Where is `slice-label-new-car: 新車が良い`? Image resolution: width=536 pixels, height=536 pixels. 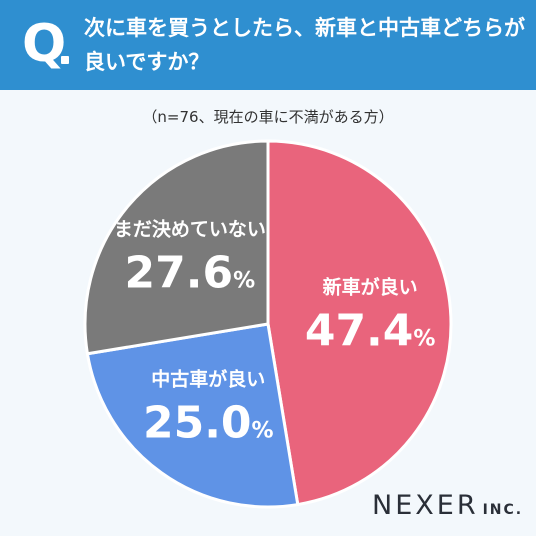
slice-label-new-car: 新車が良い is located at coordinates (370, 287).